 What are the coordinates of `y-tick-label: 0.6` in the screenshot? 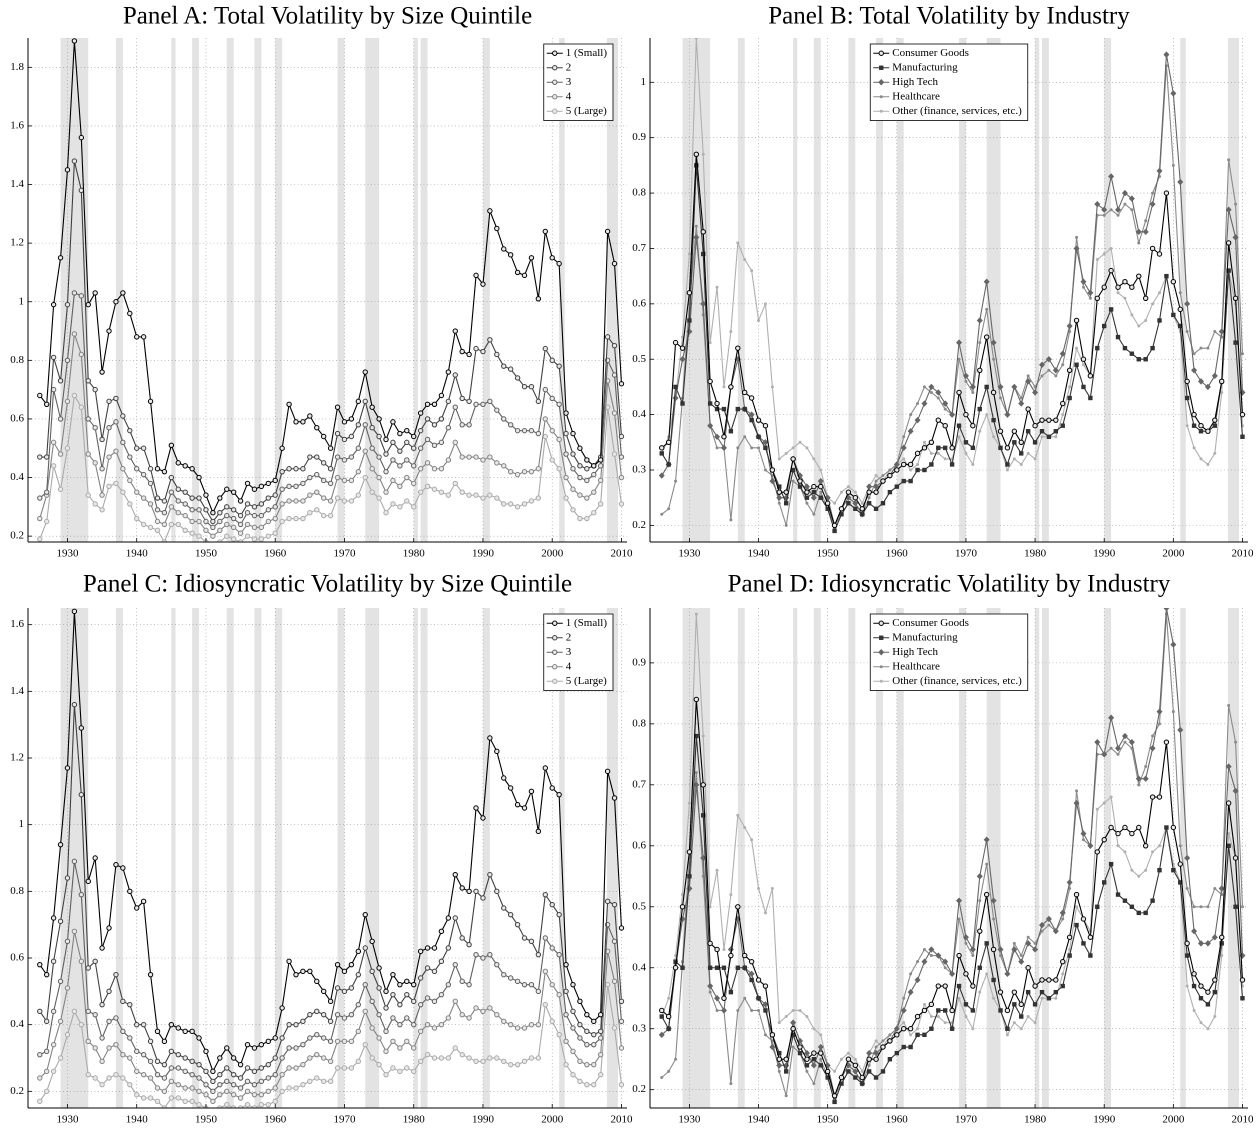 It's located at (17, 418).